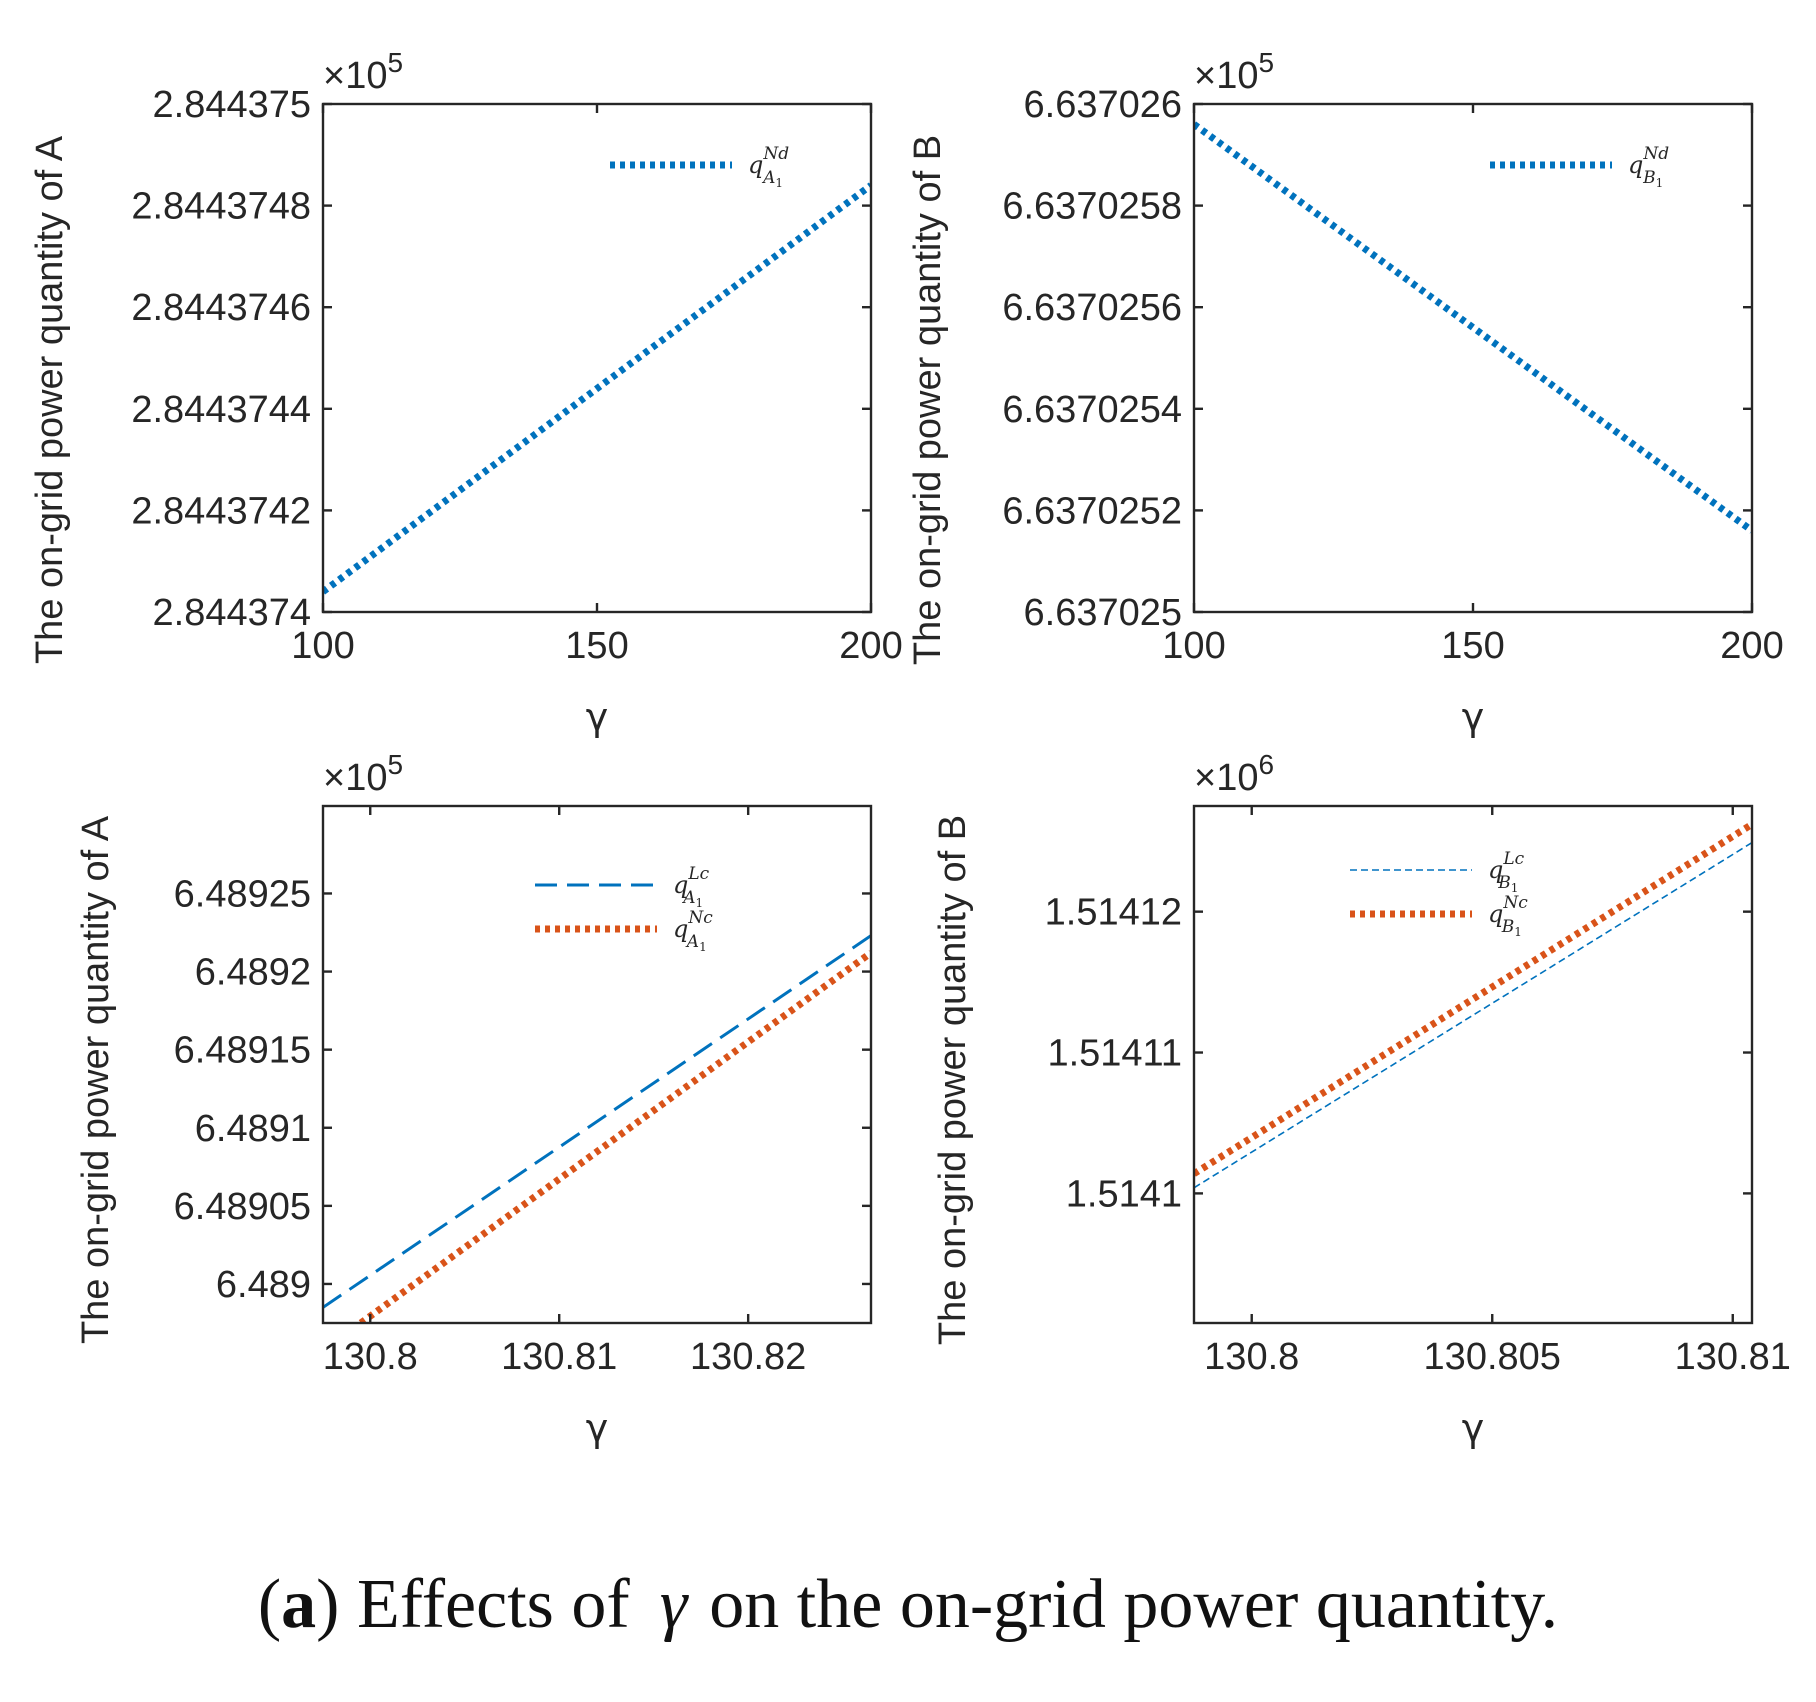 The image size is (1816, 1702). I want to click on legend-entry: qNd A1, so click(768, 167).